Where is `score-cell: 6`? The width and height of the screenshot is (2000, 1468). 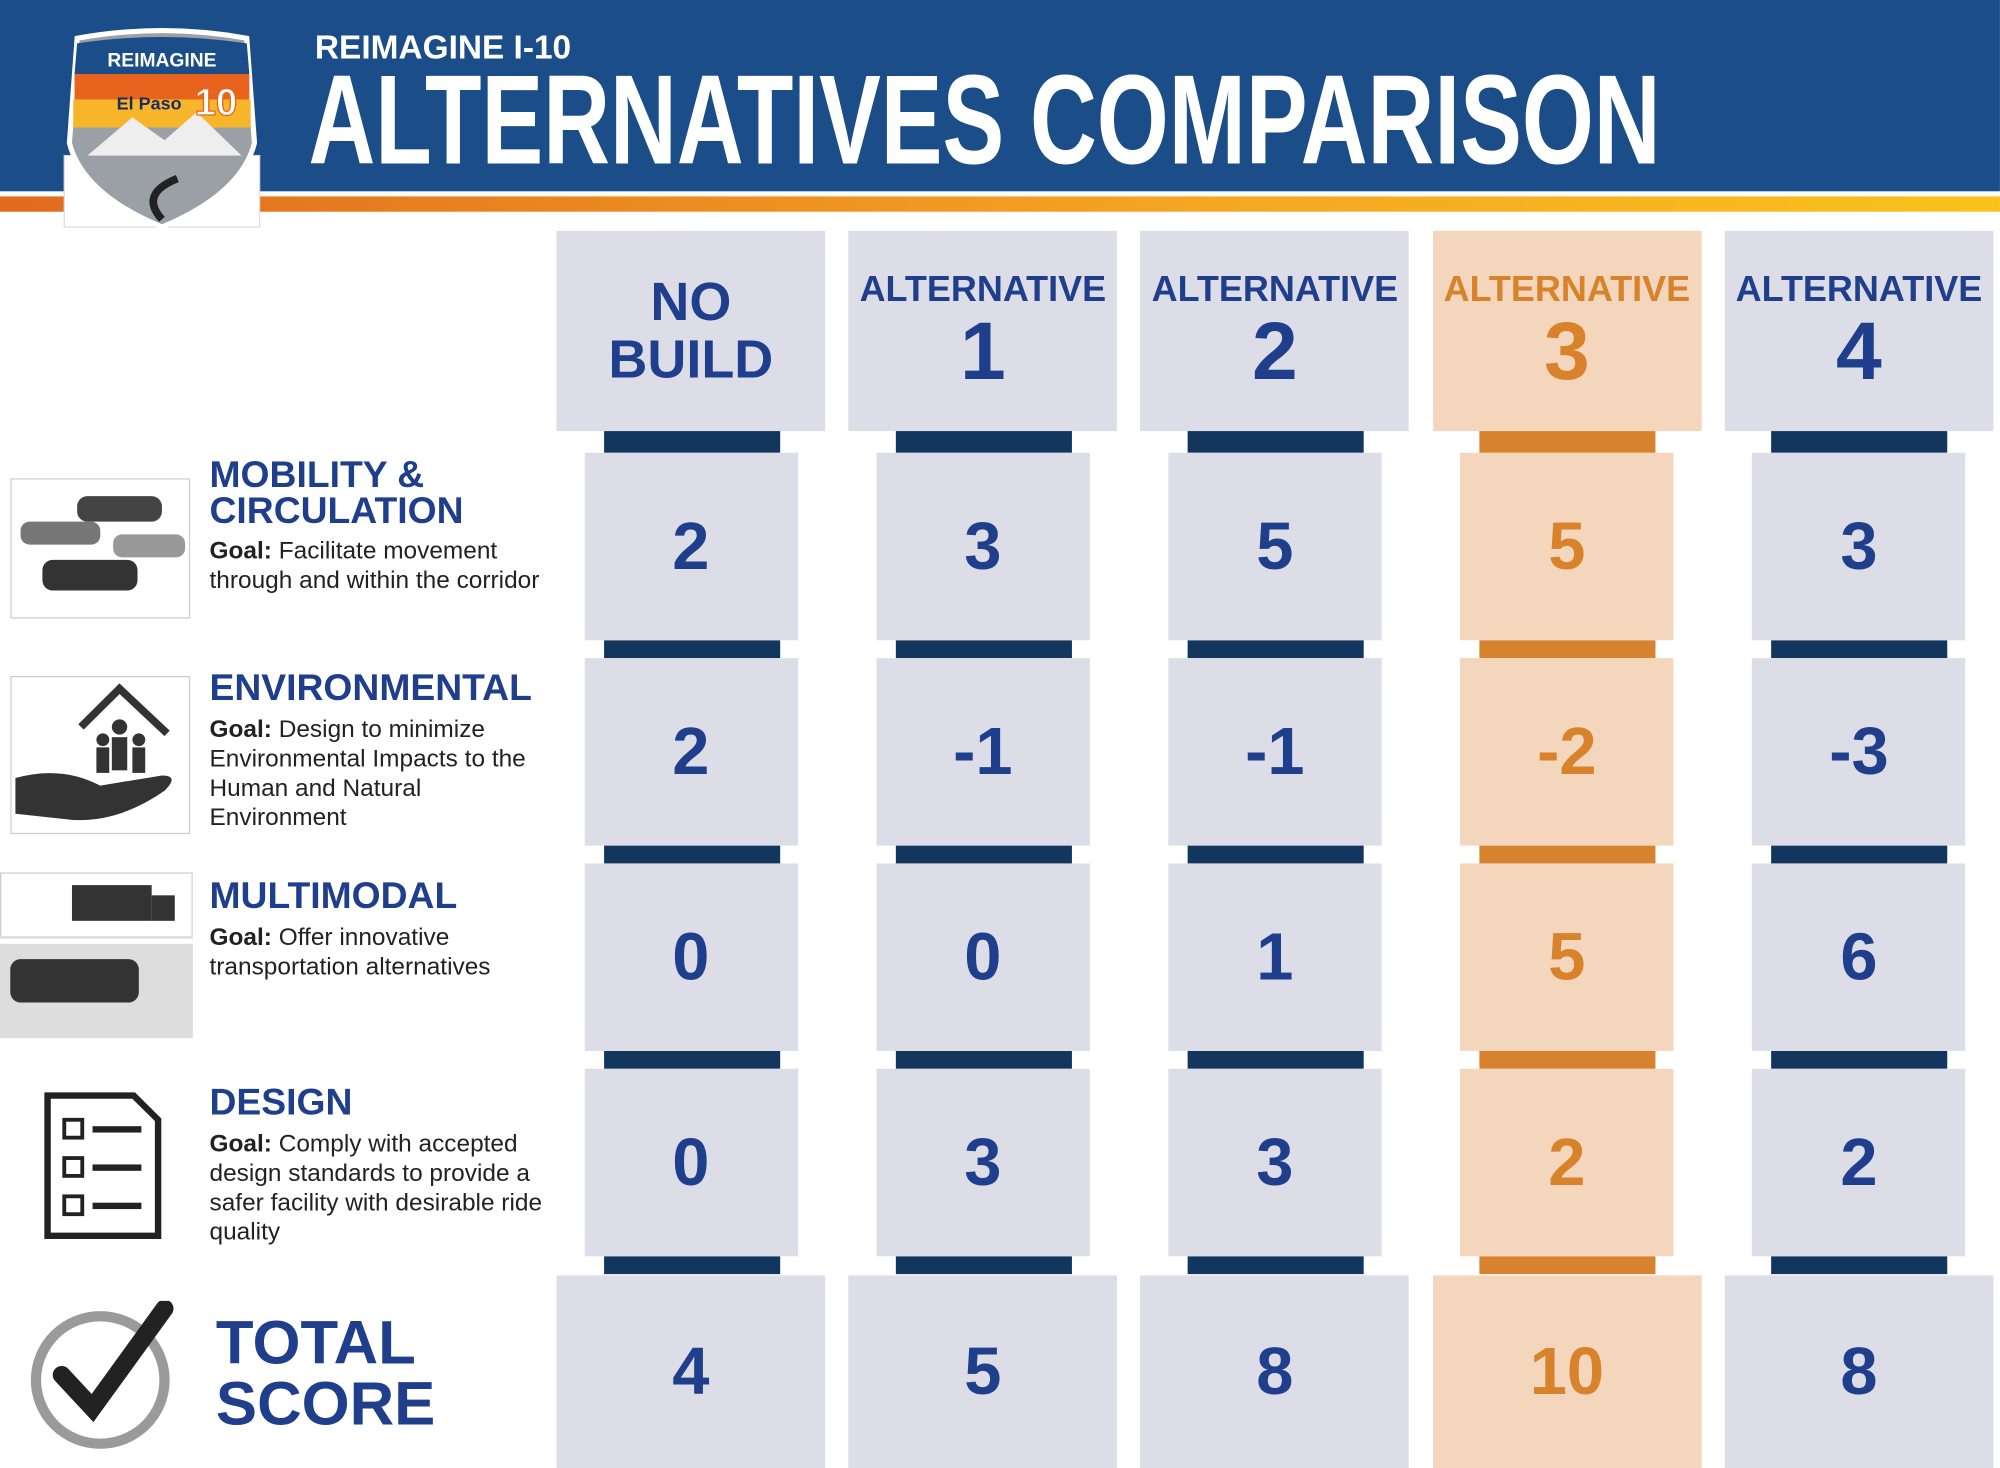
score-cell: 6 is located at coordinates (1859, 957).